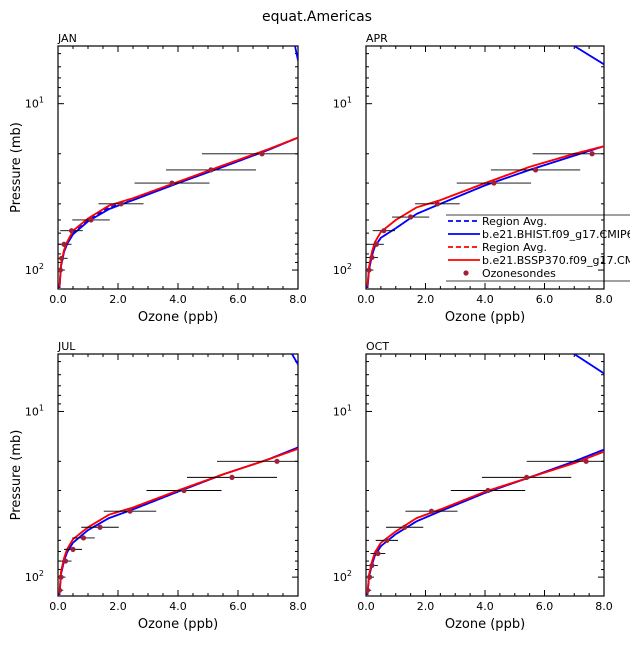 This screenshot has height=647, width=634. Describe the element at coordinates (558, 234) in the screenshot. I see `legend-label: b.e21.BHIST.f09_g17.CMIP6-AMIP-WACCM.001` at that location.